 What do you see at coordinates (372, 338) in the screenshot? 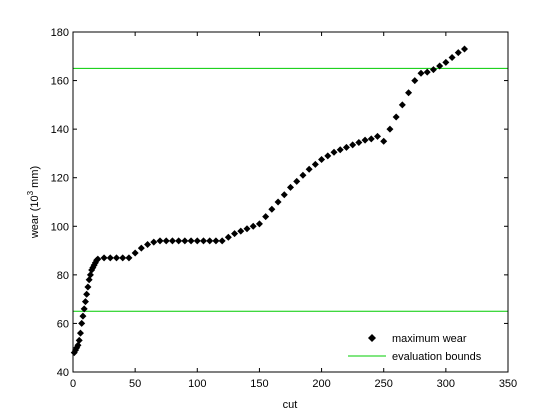
I see `legend-marker-maximum-wear` at bounding box center [372, 338].